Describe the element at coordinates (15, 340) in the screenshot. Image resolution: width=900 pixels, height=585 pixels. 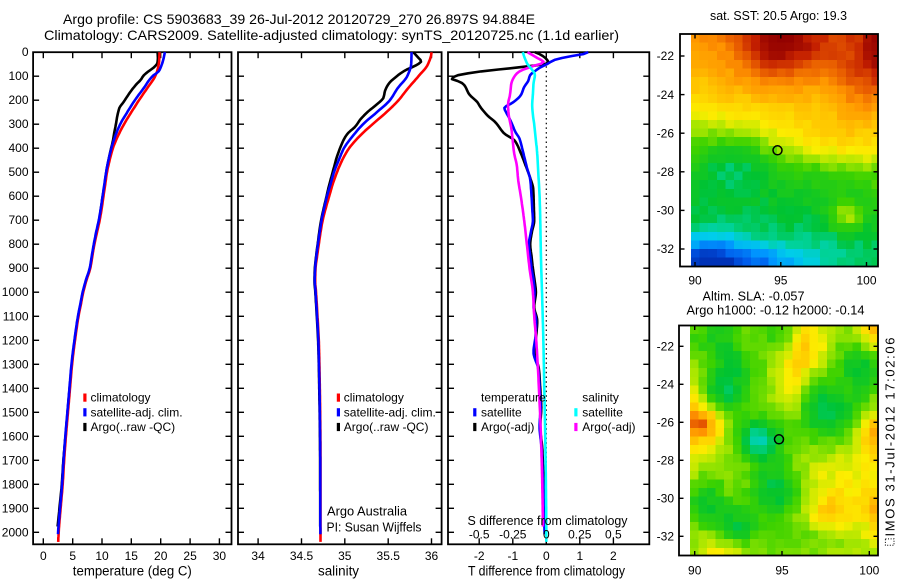
I see `svg-text: 1200` at that location.